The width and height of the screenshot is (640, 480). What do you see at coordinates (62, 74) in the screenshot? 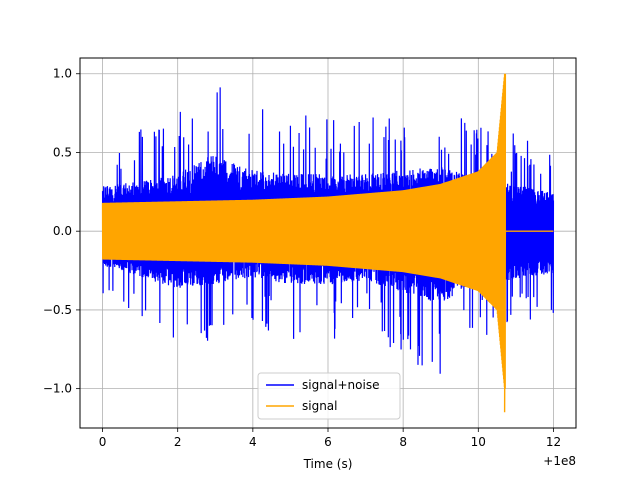
I see `y-tick-label: 1.0` at bounding box center [62, 74].